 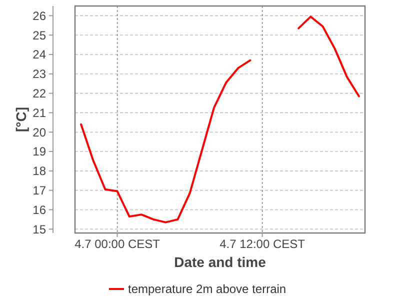 I want to click on y-tick-label: 21, so click(x=39, y=113).